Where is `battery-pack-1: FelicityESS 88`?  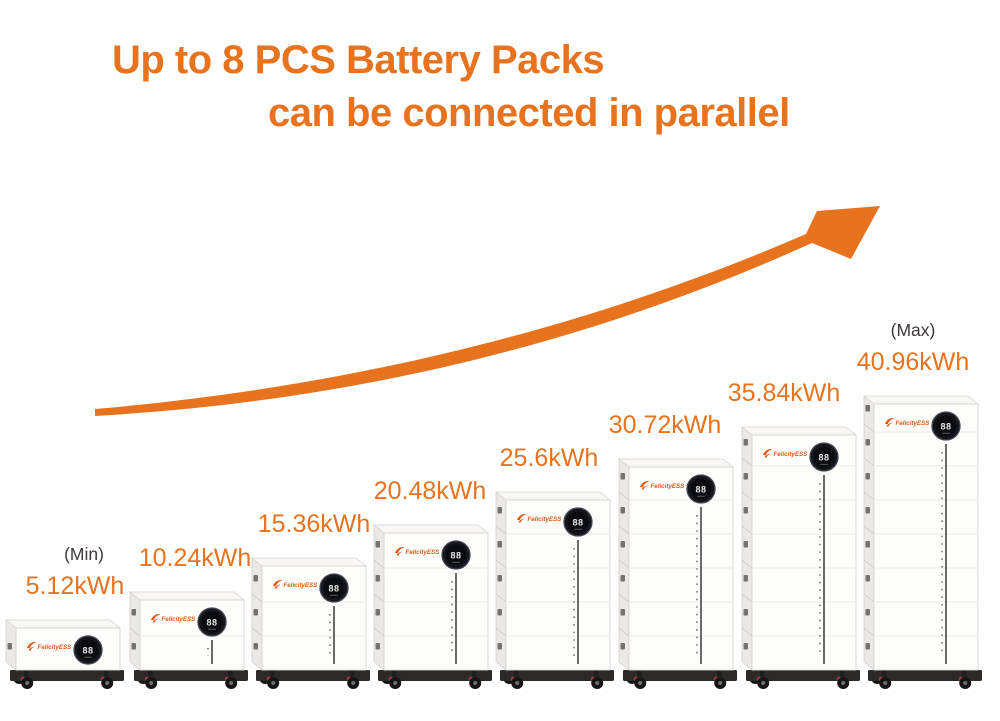 battery-pack-1: FelicityESS 88 is located at coordinates (64, 654).